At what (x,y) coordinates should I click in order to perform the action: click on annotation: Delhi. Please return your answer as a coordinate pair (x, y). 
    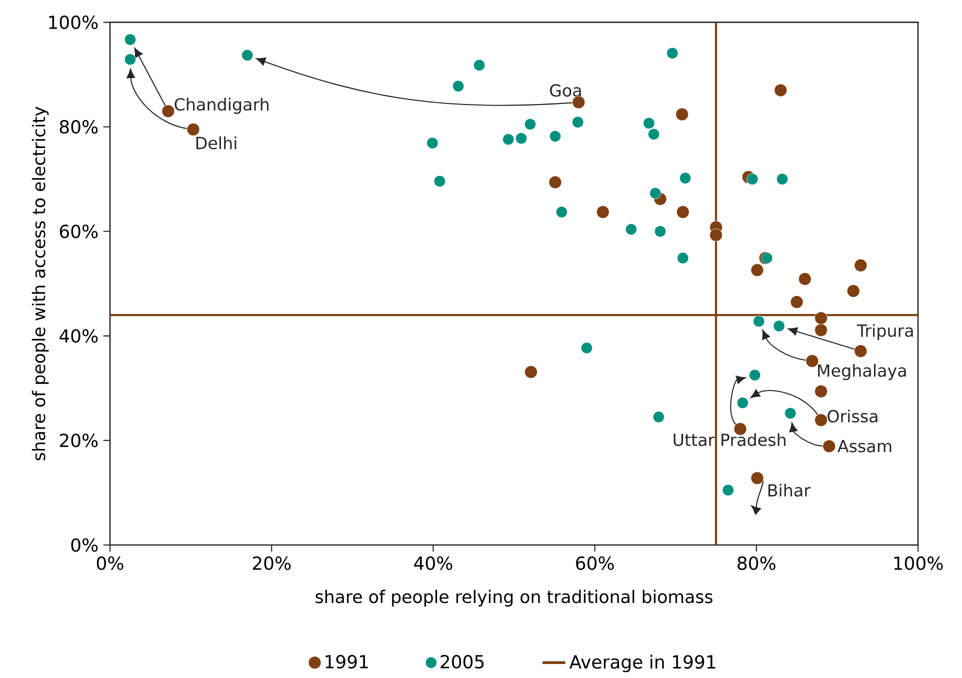
    Looking at the image, I should click on (216, 143).